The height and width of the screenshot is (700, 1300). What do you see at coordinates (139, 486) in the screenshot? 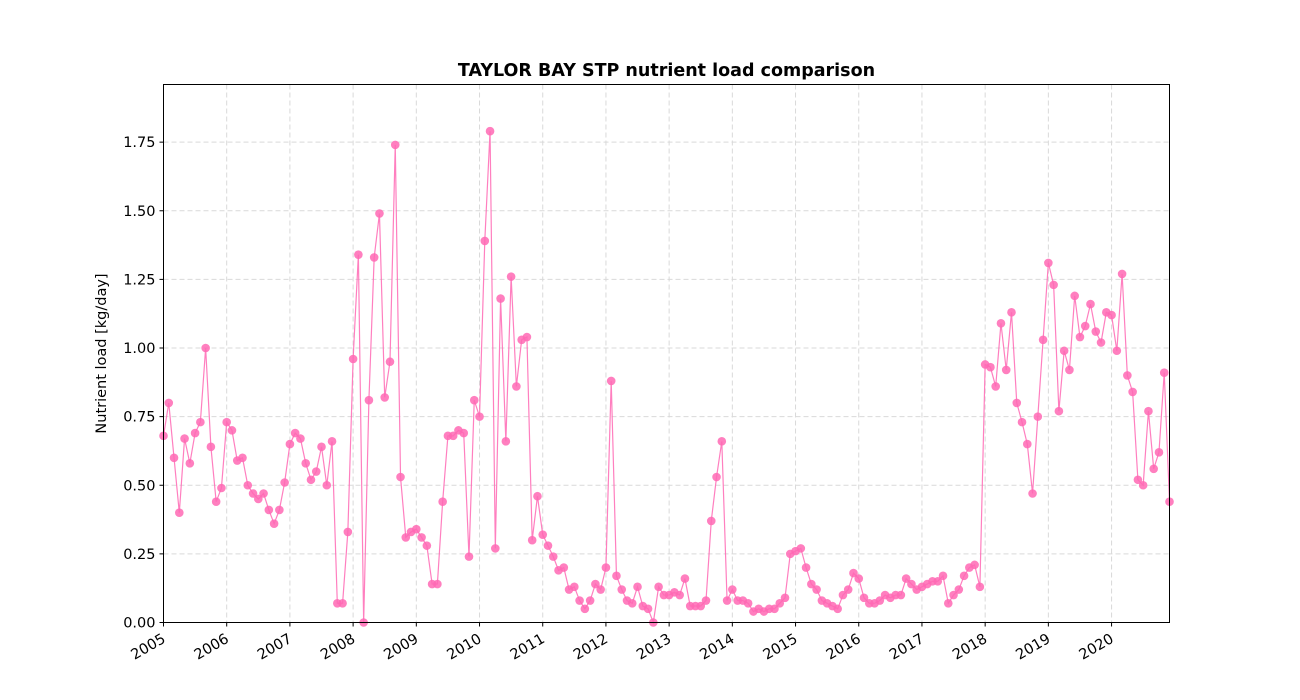
I see `y-tick-label: 0.50` at bounding box center [139, 486].